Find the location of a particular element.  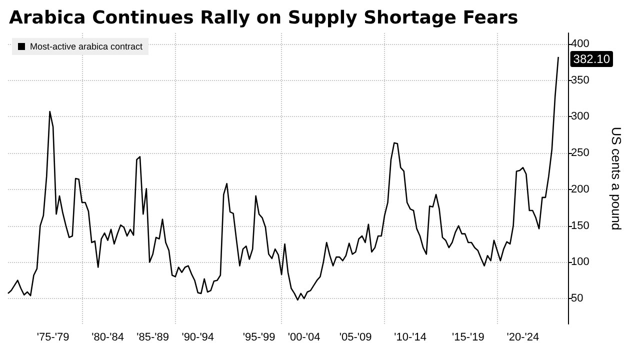

x-tick-label: '95-'99 is located at coordinates (259, 337).